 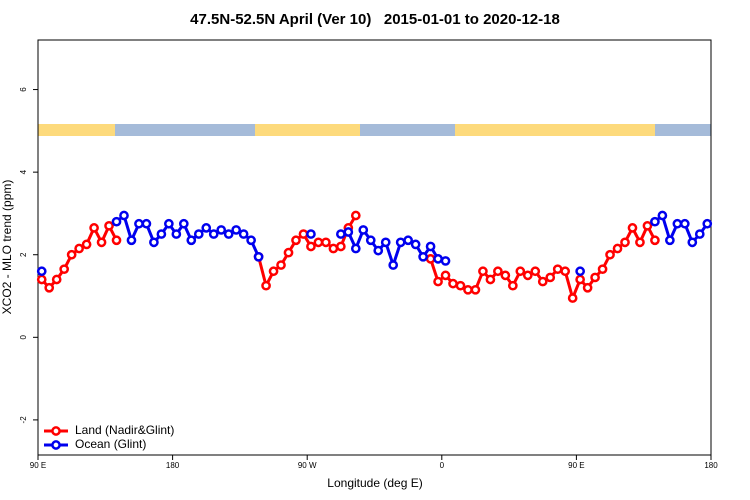 I want to click on legend-marker, so click(x=56, y=431).